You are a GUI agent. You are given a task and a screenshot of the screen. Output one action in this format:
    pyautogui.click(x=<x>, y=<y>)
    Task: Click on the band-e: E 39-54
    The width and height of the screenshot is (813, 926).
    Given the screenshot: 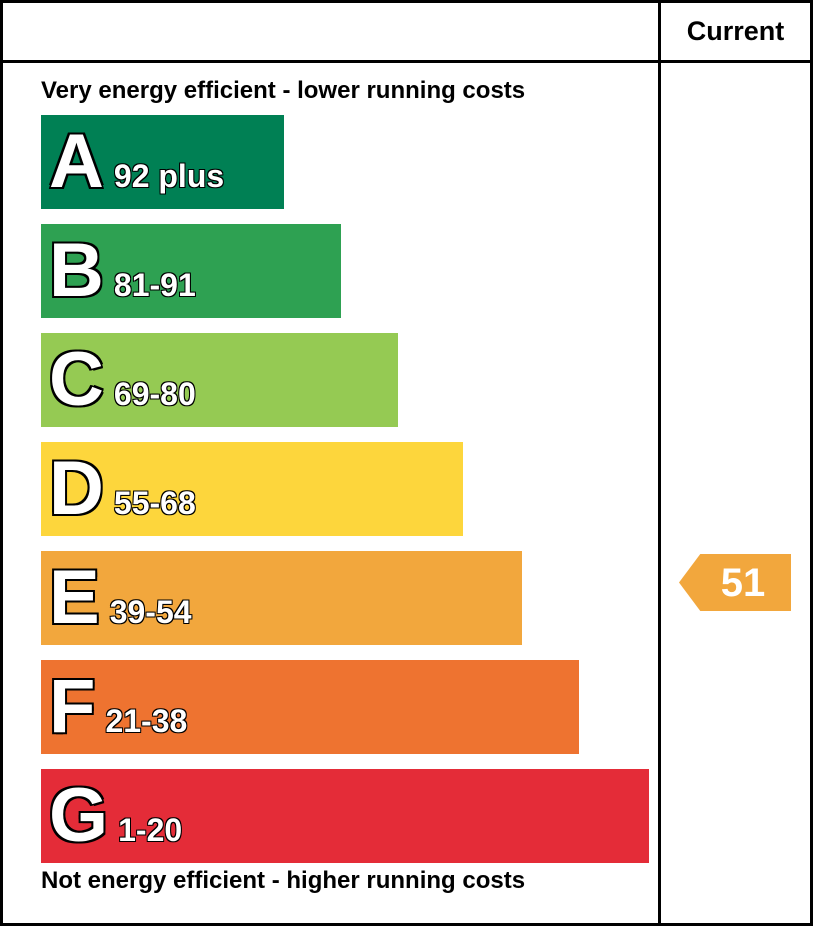 What is the action you would take?
    pyautogui.click(x=281, y=598)
    